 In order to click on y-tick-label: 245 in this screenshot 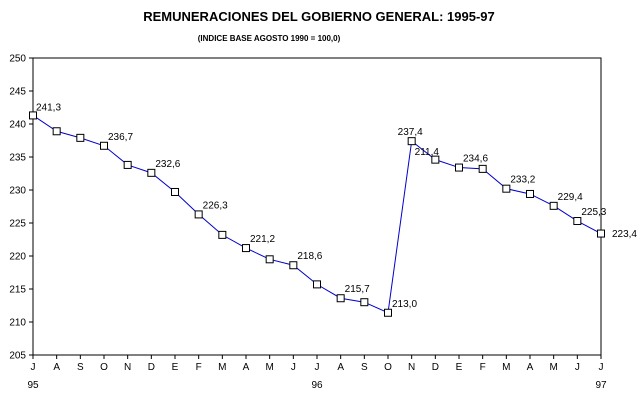, I will do `click(17, 92)`.